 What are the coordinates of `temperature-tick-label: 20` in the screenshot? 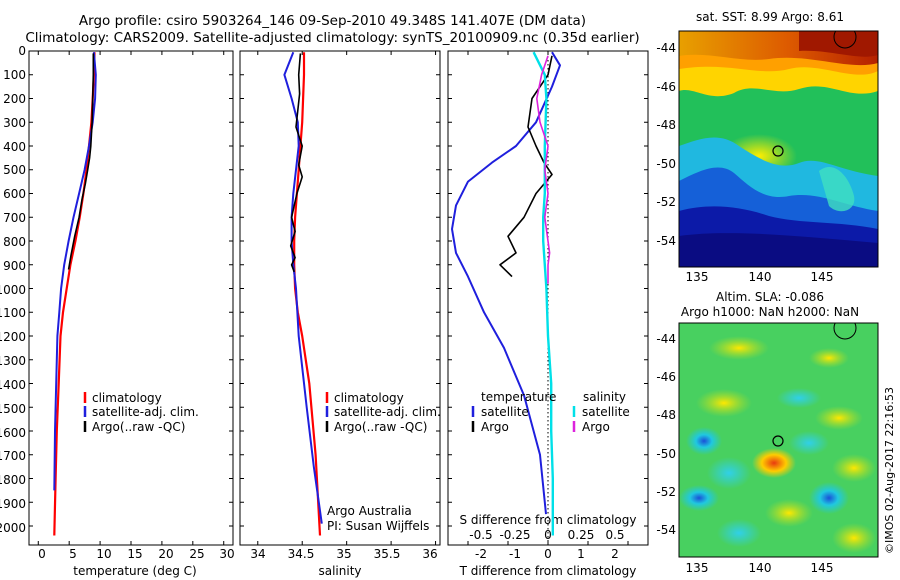 It's located at (165, 554).